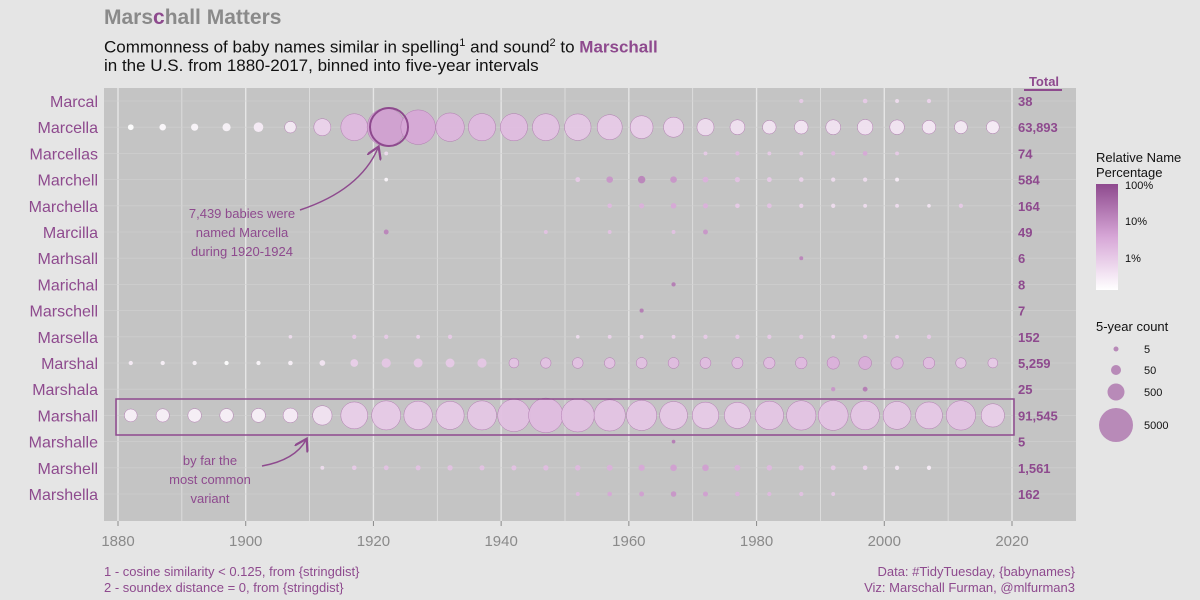 The width and height of the screenshot is (1200, 600). What do you see at coordinates (74, 102) in the screenshot?
I see `row-label: Marcal` at bounding box center [74, 102].